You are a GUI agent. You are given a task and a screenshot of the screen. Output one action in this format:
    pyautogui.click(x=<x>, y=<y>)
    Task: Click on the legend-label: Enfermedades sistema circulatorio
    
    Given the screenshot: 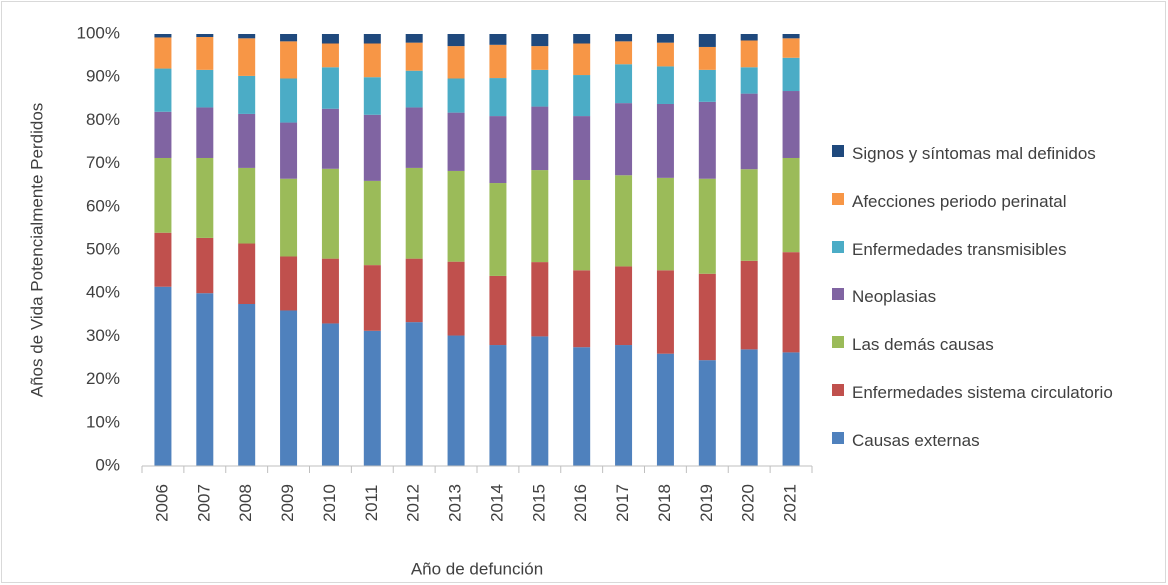 What is the action you would take?
    pyautogui.click(x=982, y=393)
    